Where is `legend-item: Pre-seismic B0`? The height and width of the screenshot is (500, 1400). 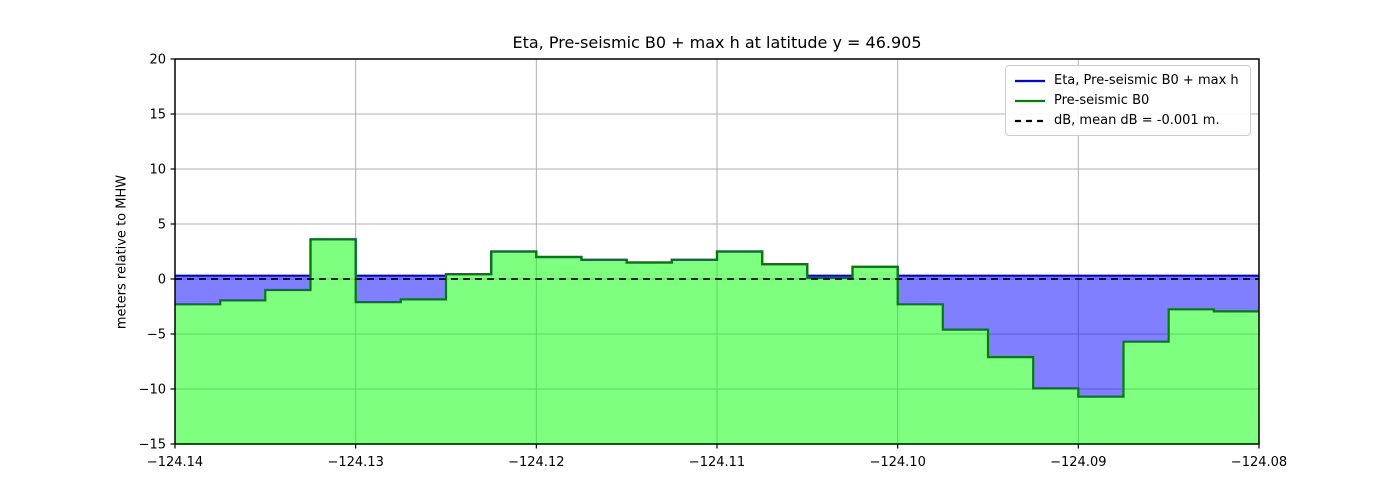
legend-item: Pre-seismic B0 is located at coordinates (1127, 100).